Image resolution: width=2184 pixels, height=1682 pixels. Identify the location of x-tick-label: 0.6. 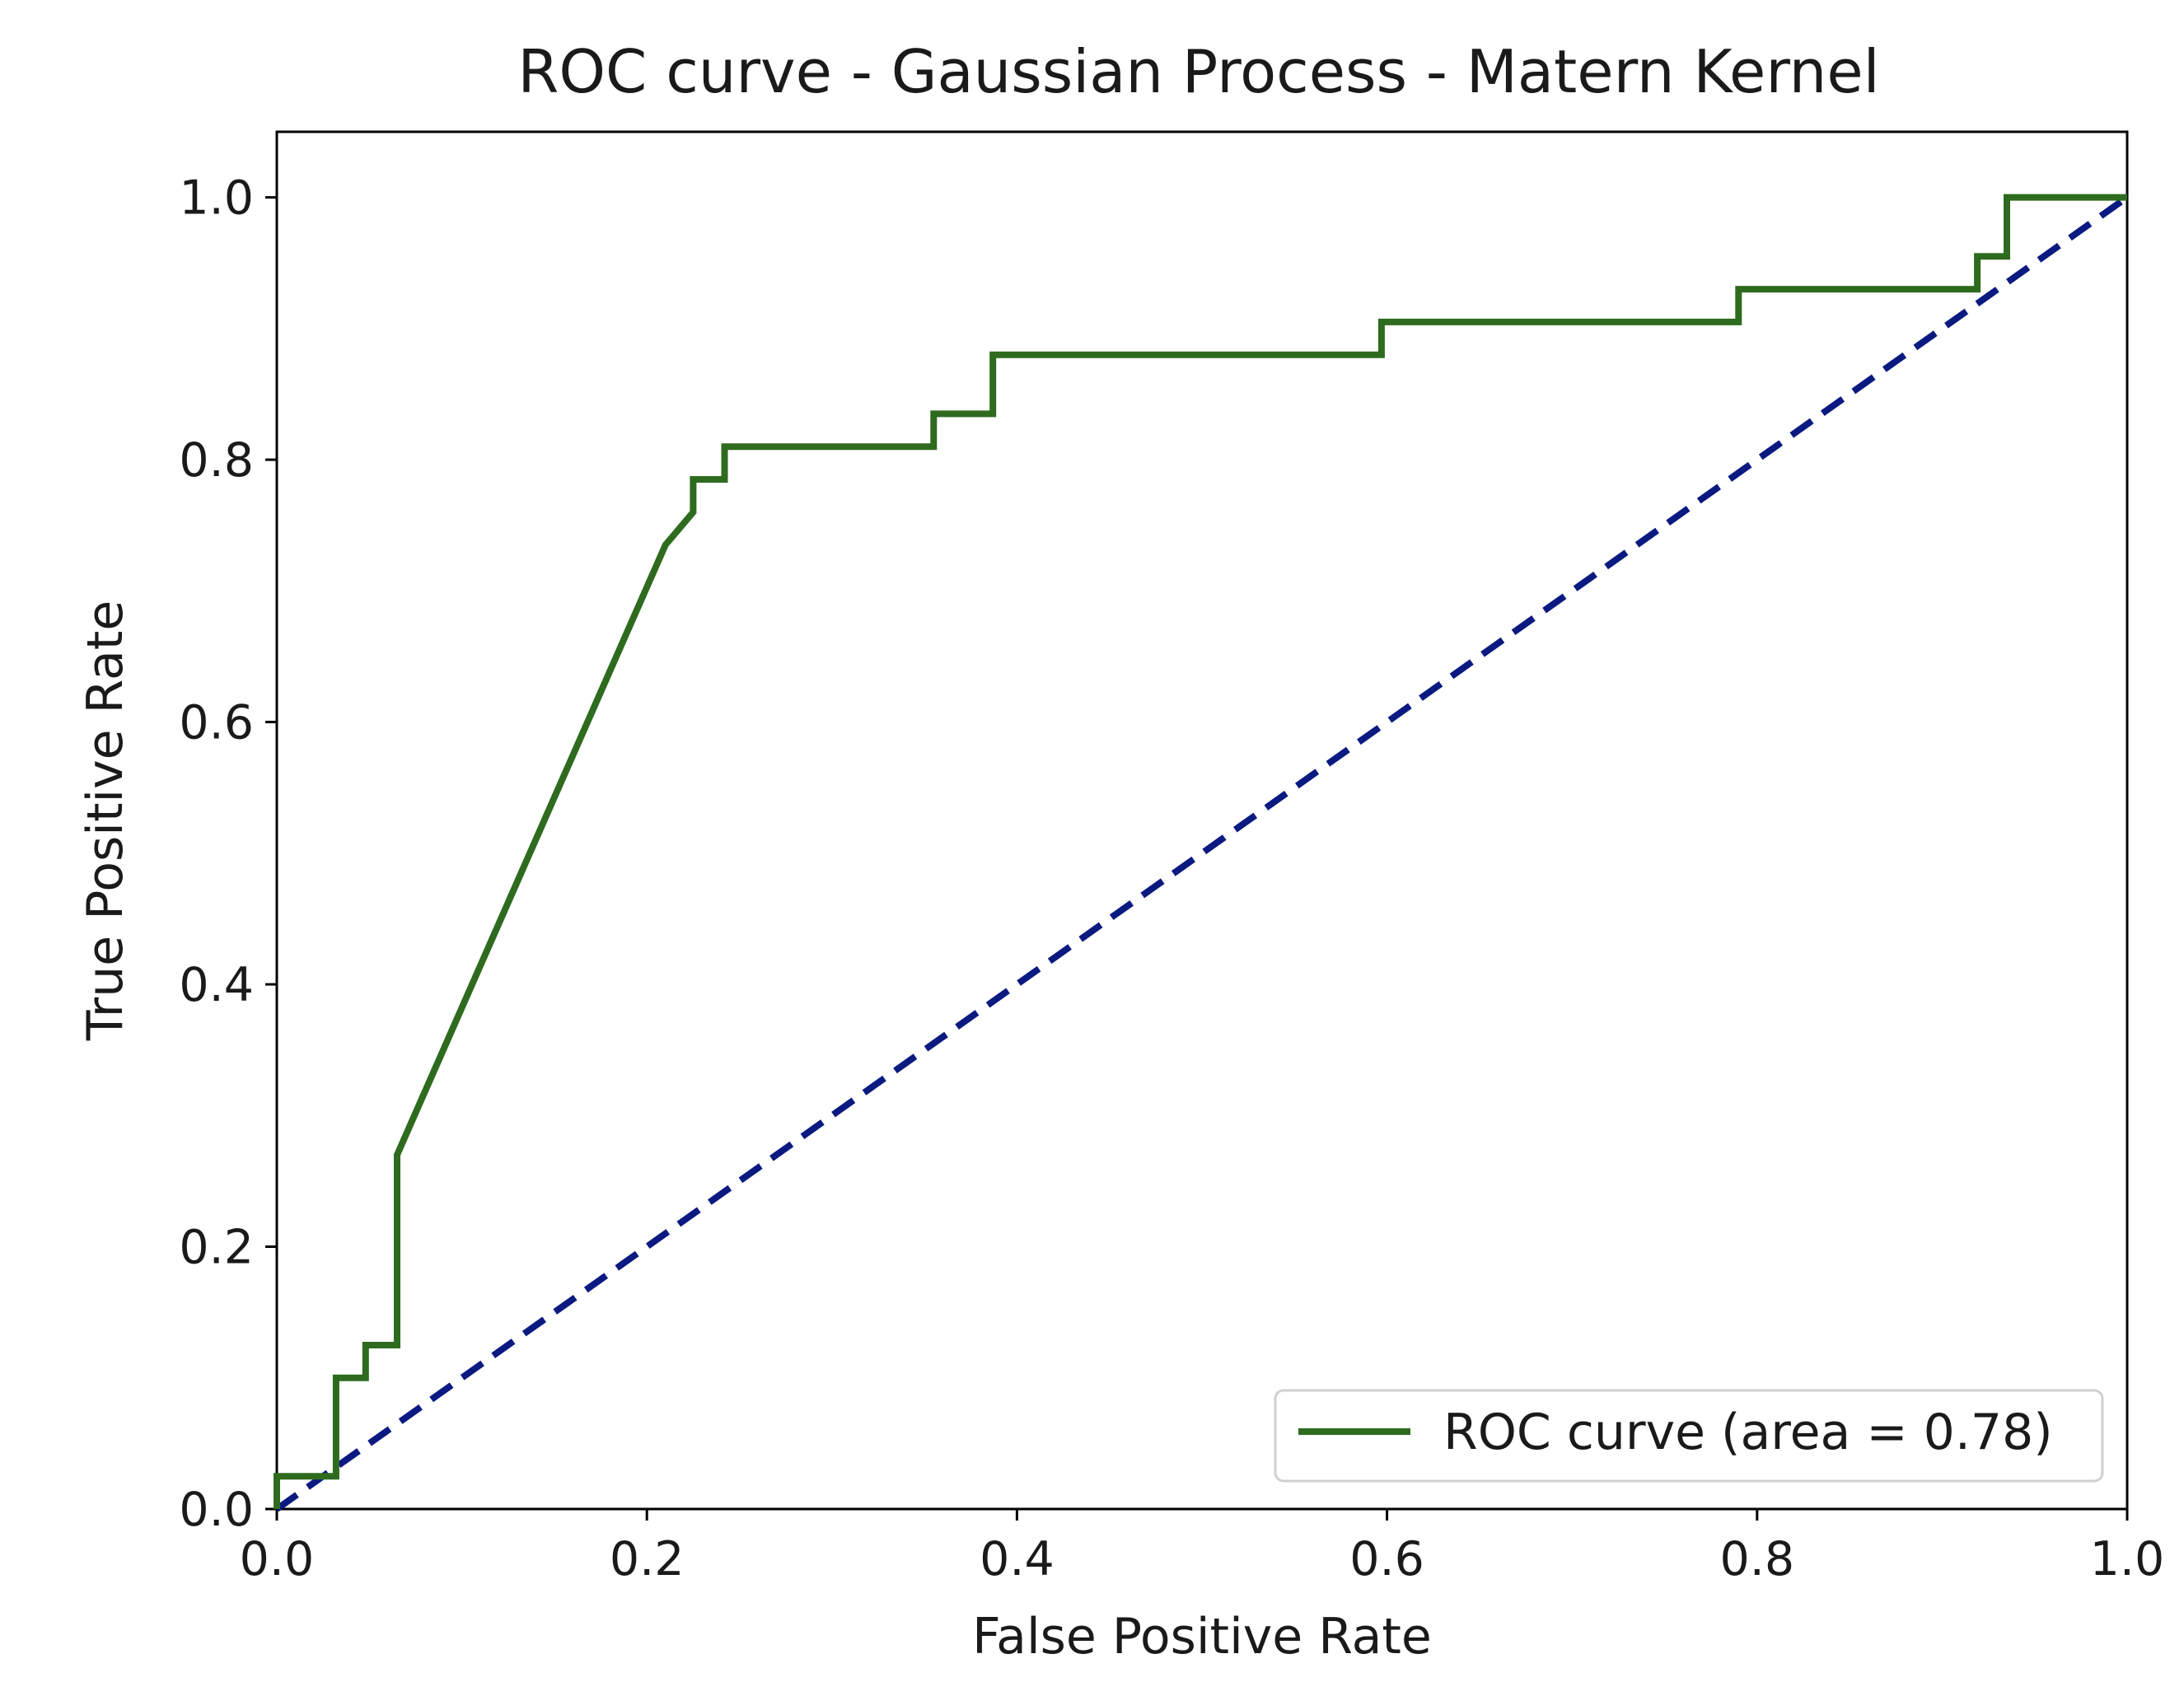
(1386, 1559).